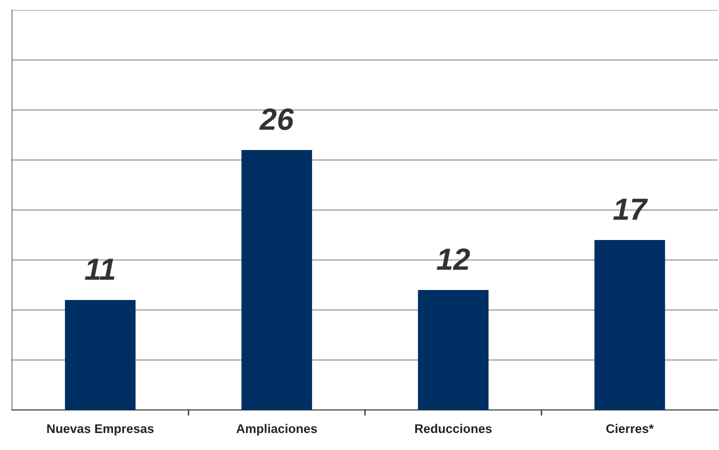 The height and width of the screenshot is (450, 719). Describe the element at coordinates (453, 429) in the screenshot. I see `x-tick-label: Reducciones` at that location.